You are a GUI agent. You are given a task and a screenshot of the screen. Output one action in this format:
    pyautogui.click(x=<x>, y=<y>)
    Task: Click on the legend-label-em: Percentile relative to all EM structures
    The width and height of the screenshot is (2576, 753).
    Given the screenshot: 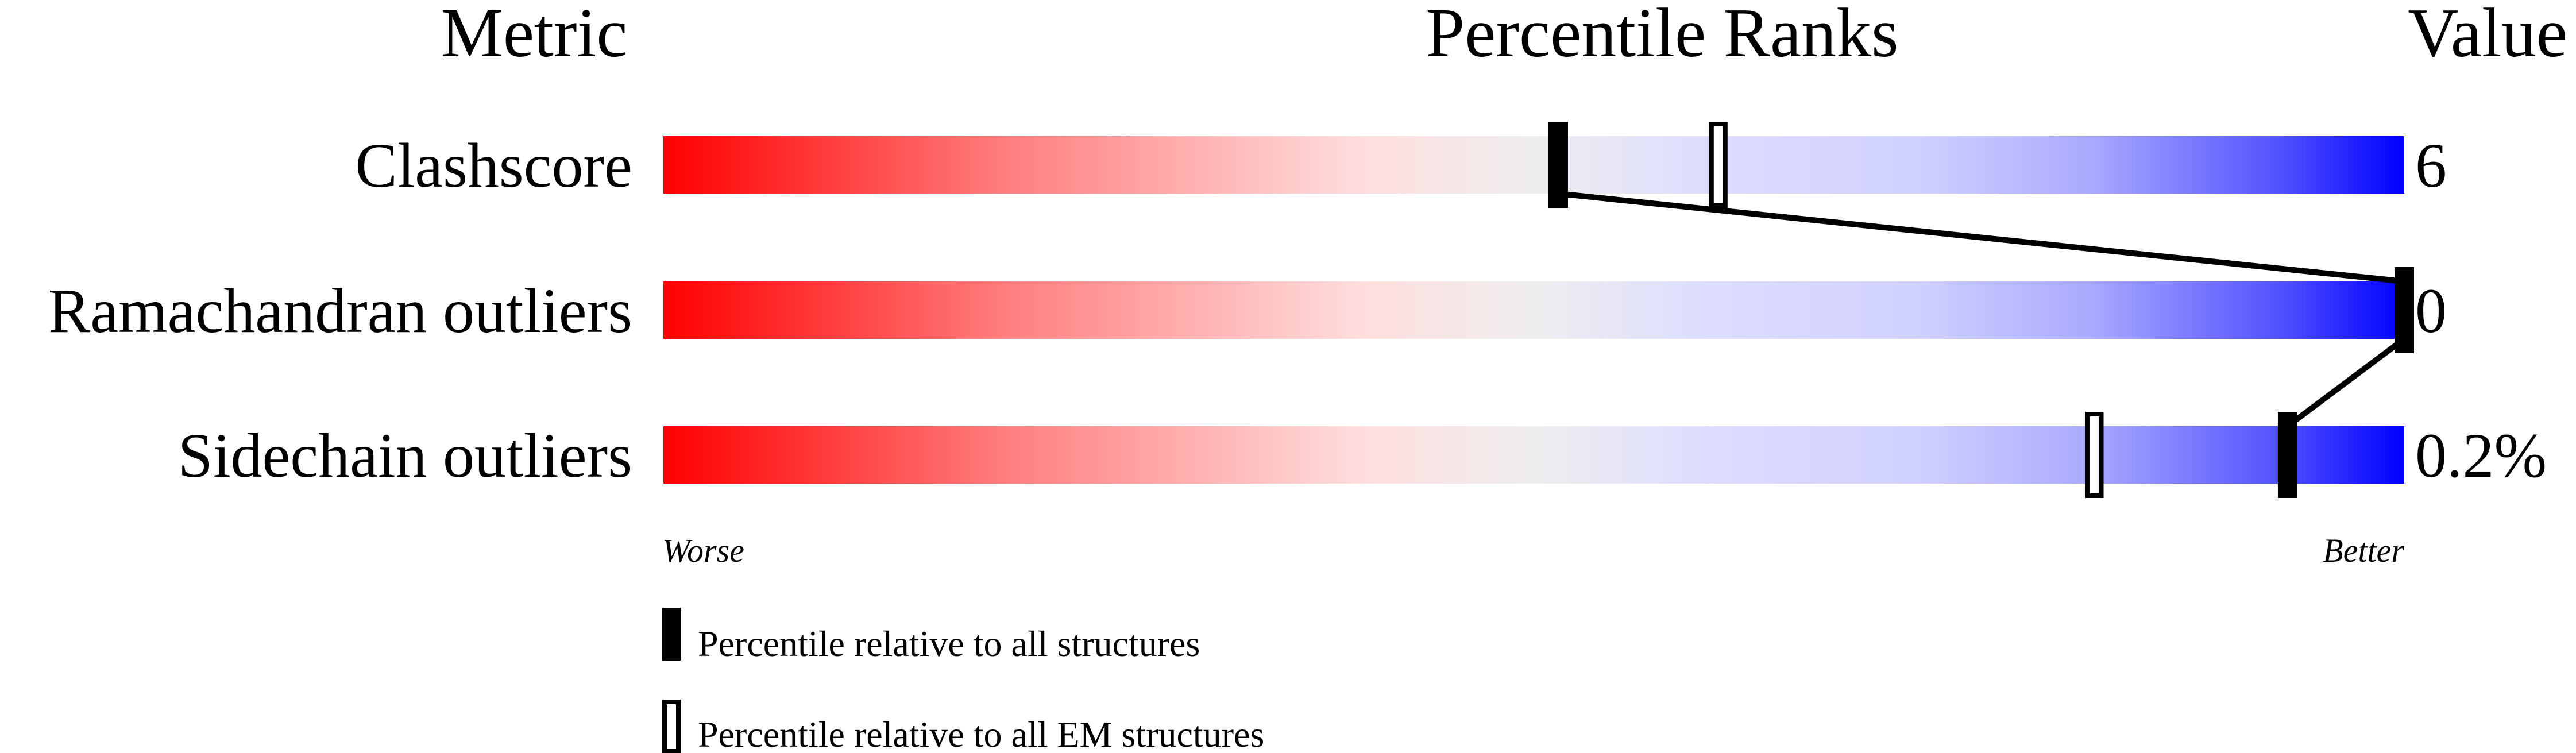 What is the action you would take?
    pyautogui.click(x=981, y=734)
    